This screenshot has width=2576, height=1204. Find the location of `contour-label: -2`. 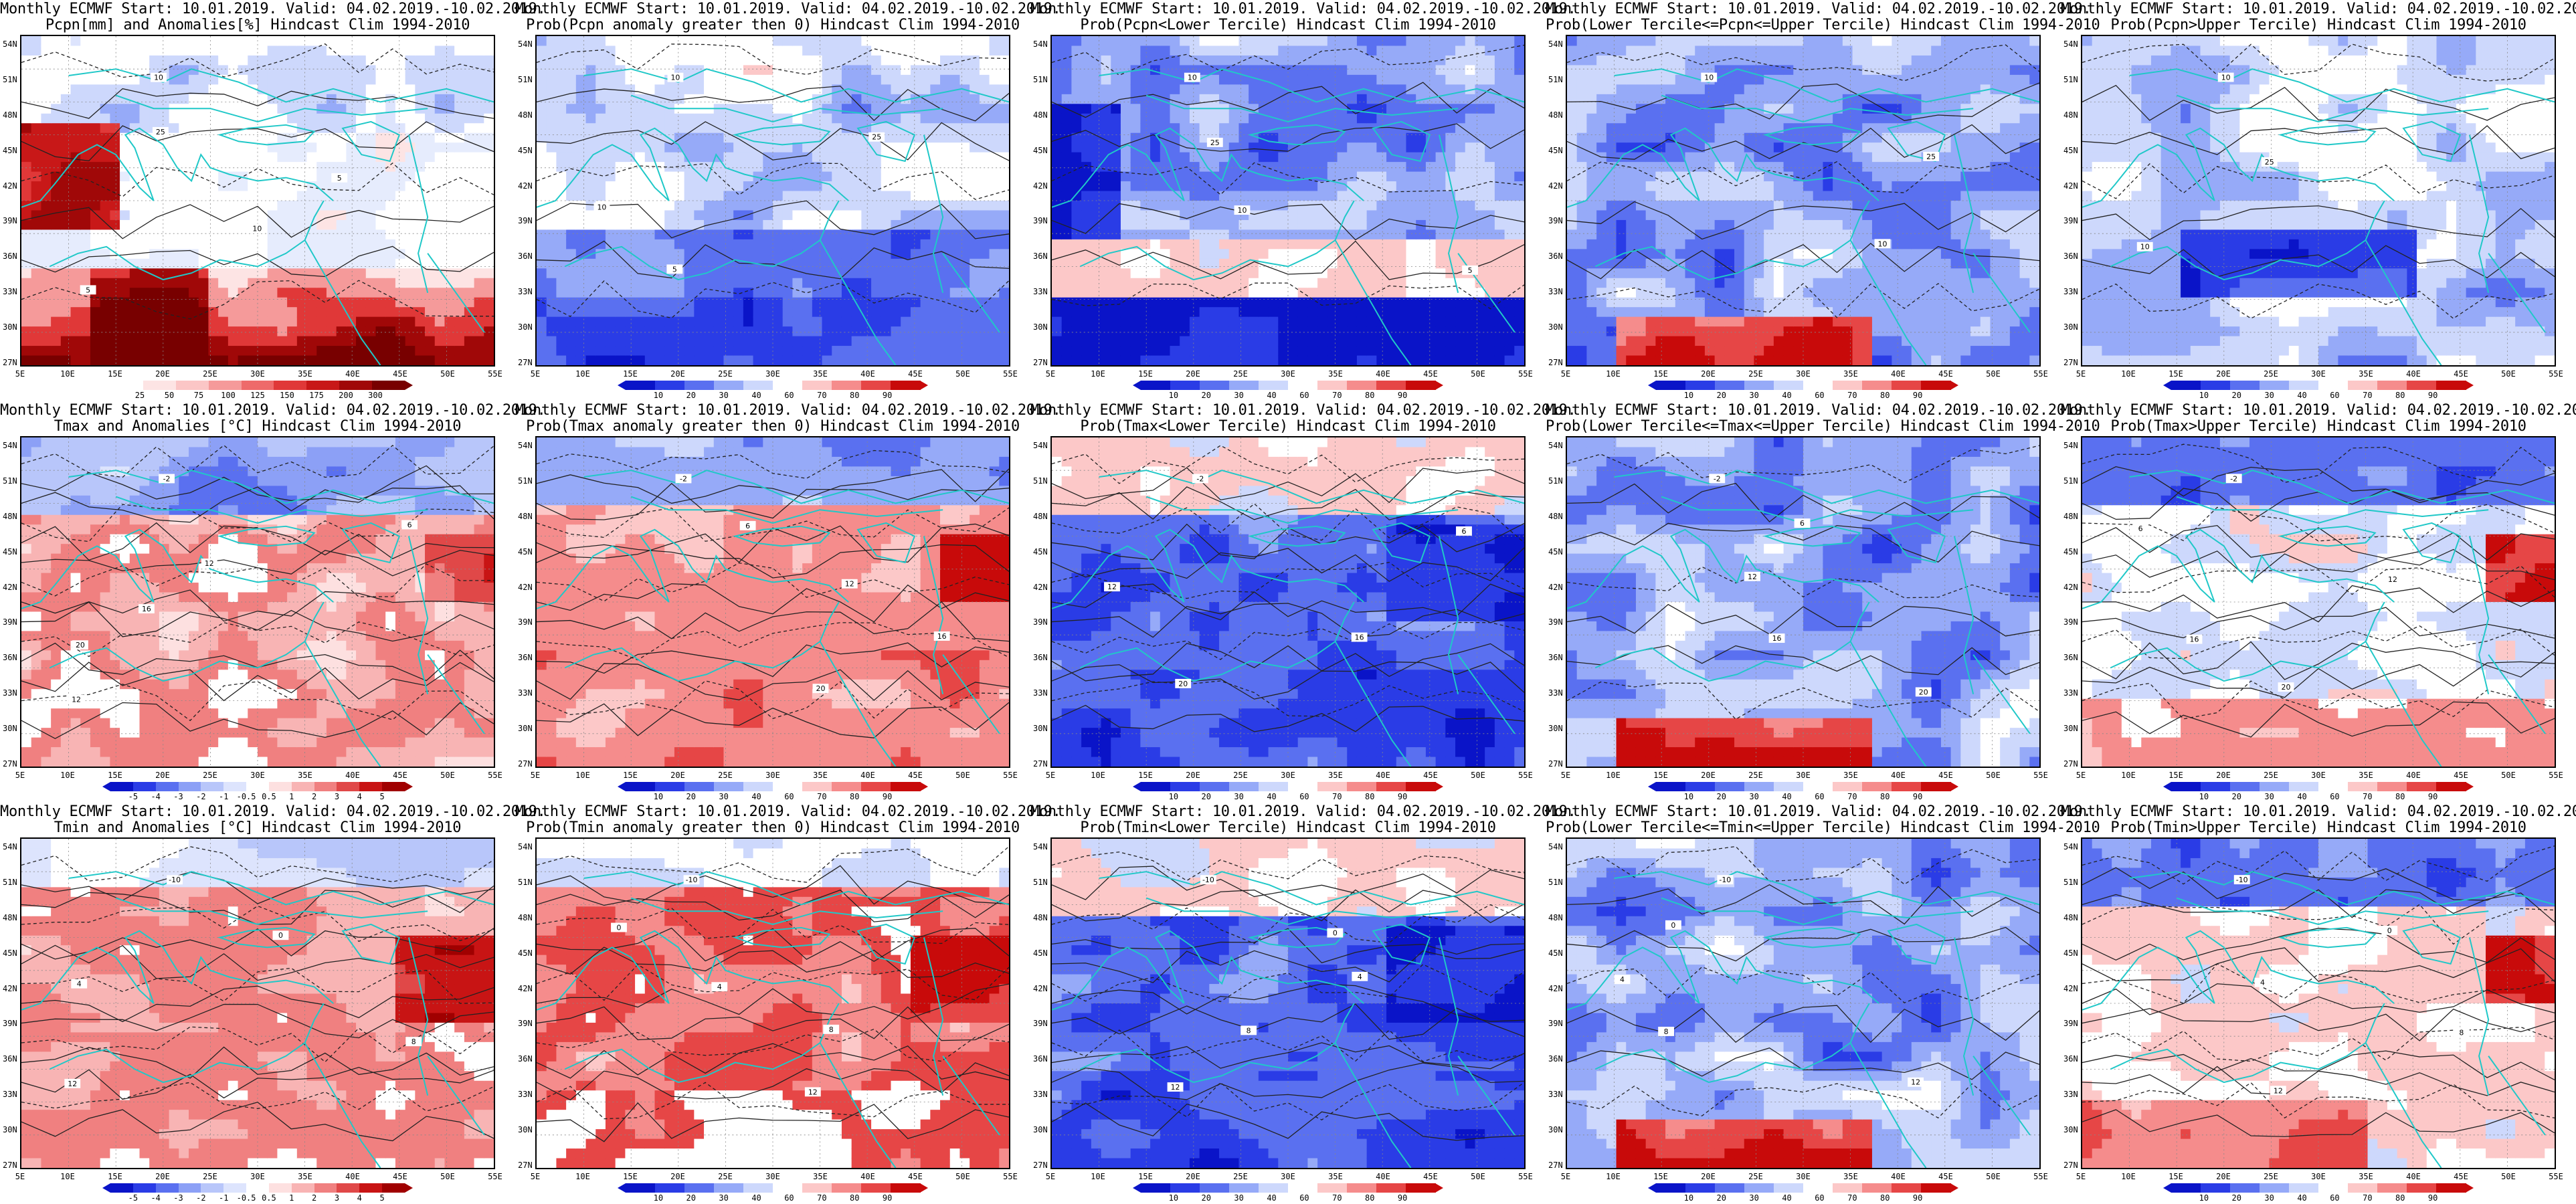

contour-label: -2 is located at coordinates (683, 478).